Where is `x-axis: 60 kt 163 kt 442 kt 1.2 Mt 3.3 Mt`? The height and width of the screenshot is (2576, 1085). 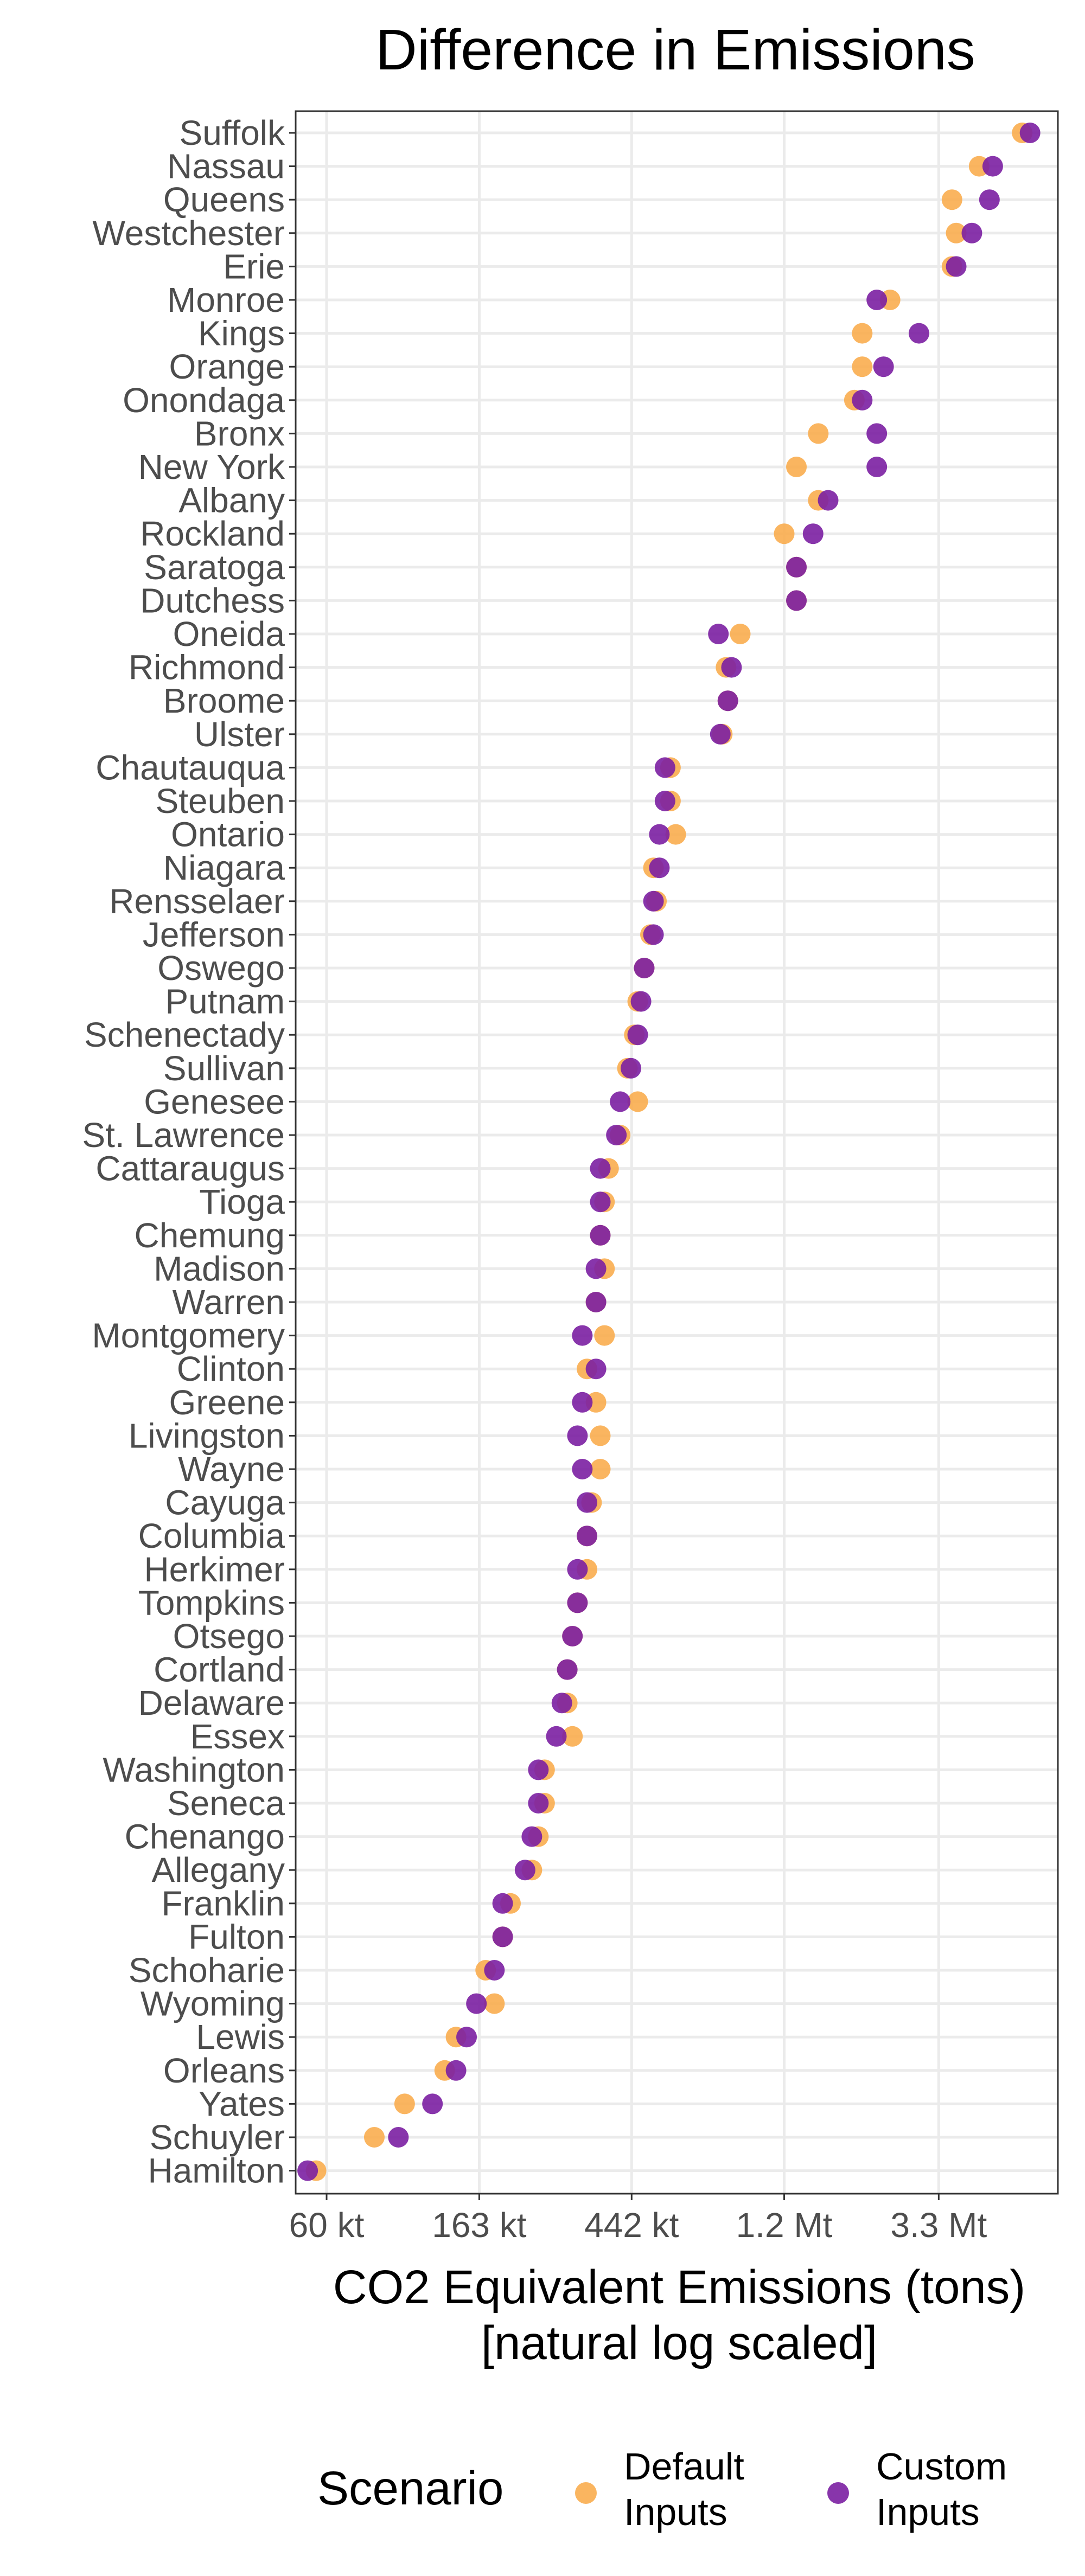 x-axis: 60 kt 163 kt 442 kt 1.2 Mt 3.3 Mt is located at coordinates (638, 2219).